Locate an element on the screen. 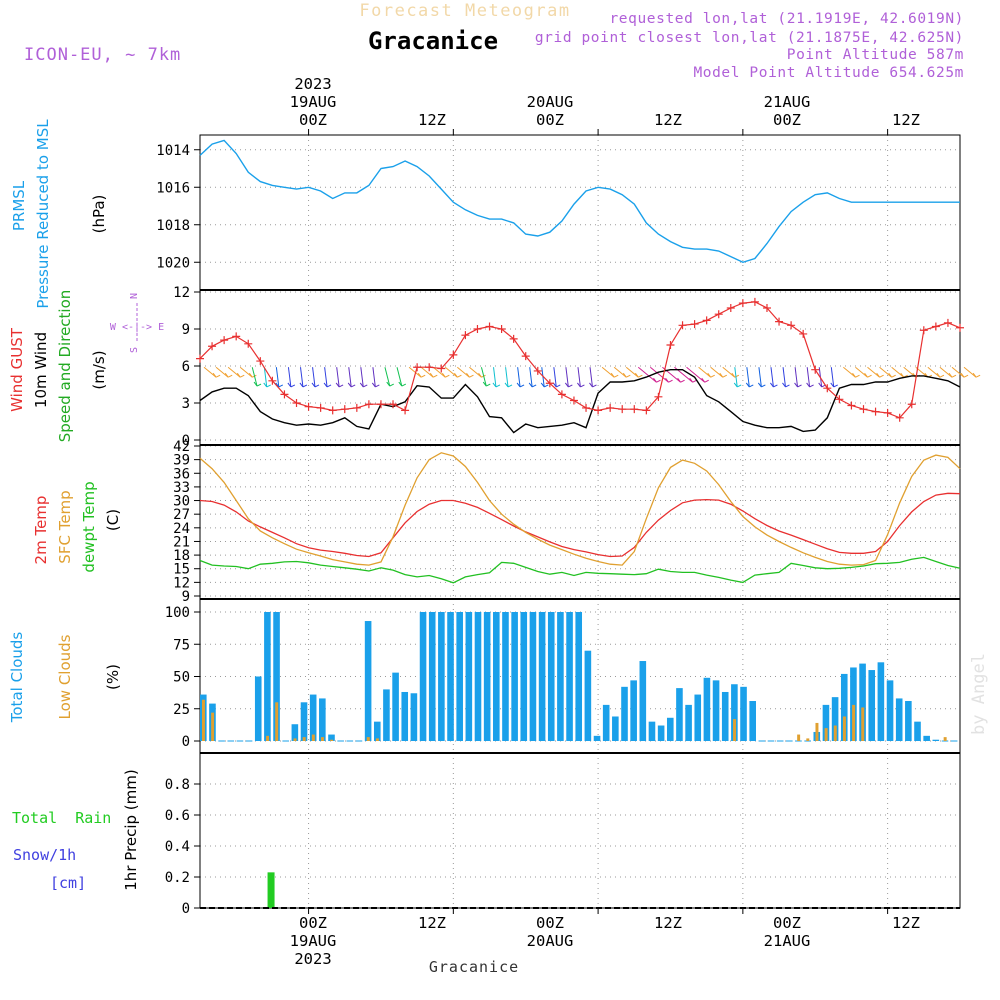 The width and height of the screenshot is (1000, 1000). y-tick-label: 100 is located at coordinates (177, 613).